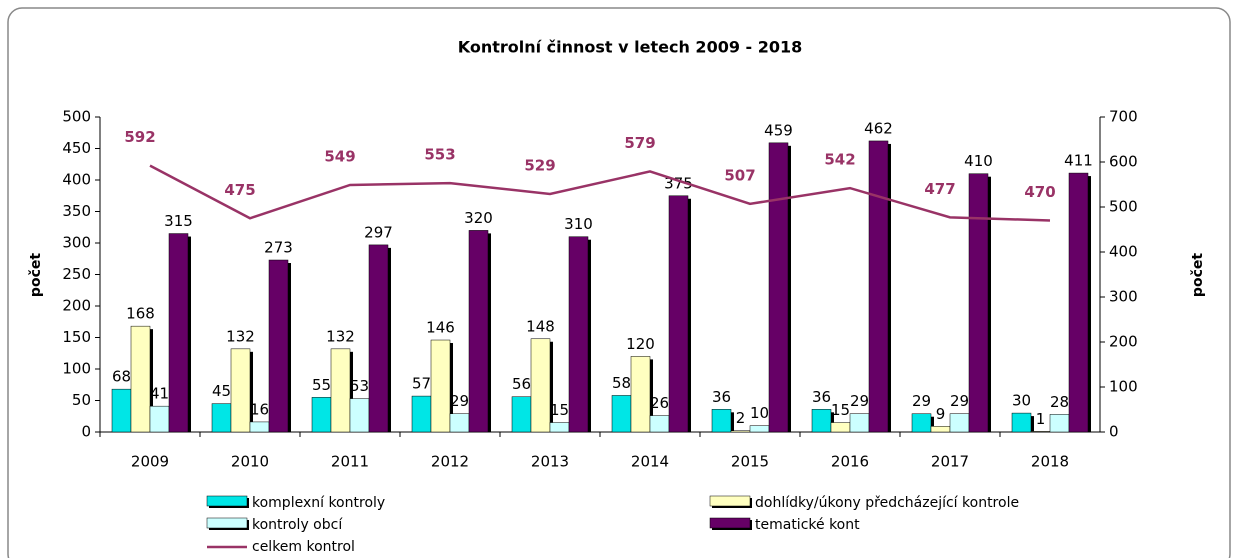  I want to click on line-label: 542, so click(839, 160).